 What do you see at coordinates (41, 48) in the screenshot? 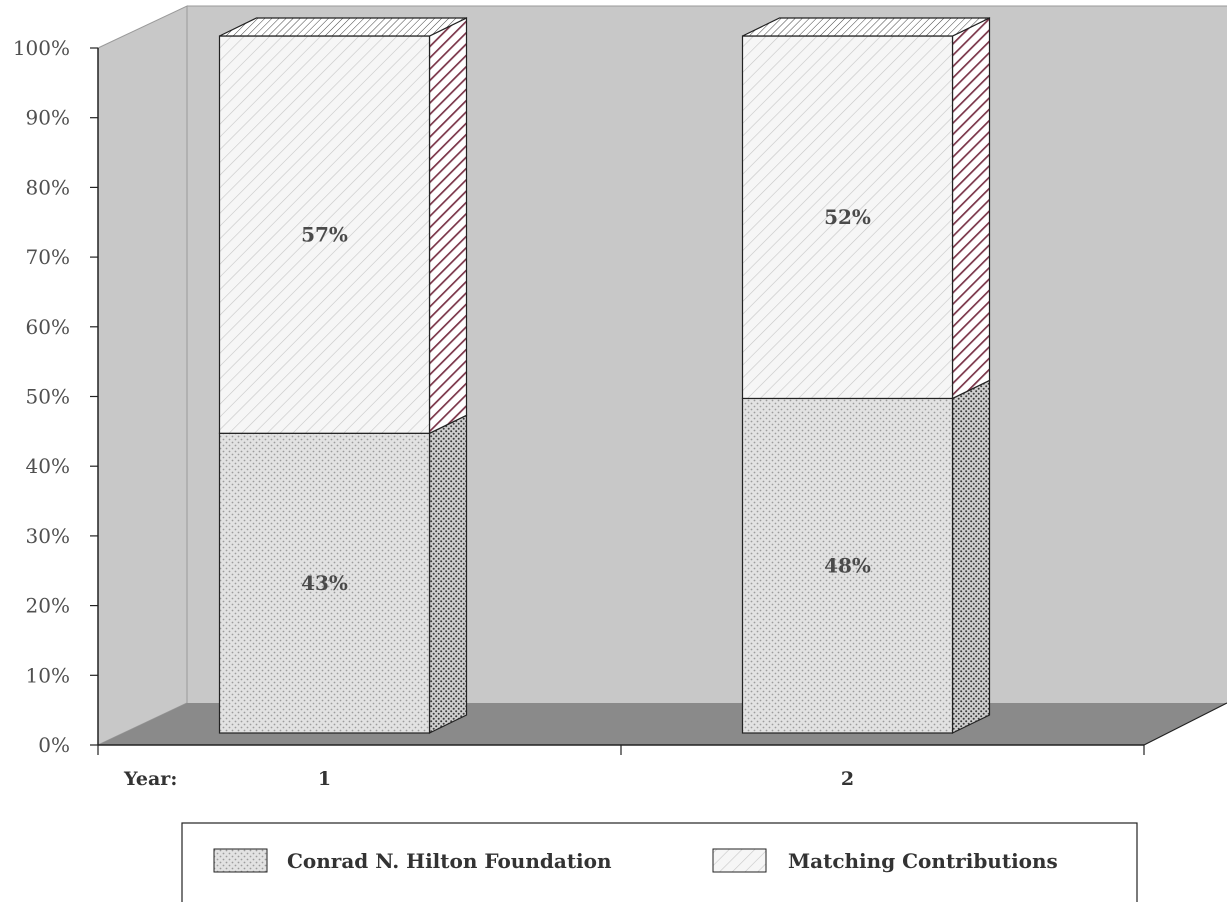
I see `y-tick-label: 100%` at bounding box center [41, 48].